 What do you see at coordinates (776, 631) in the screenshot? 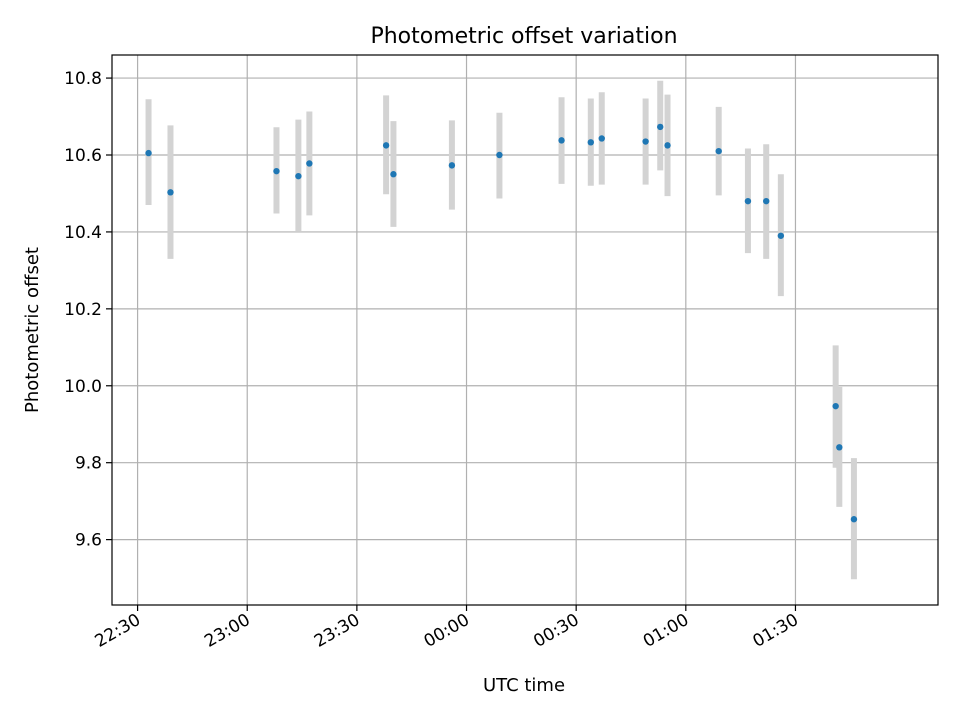
I see `x-tick-label: 01:30` at bounding box center [776, 631].